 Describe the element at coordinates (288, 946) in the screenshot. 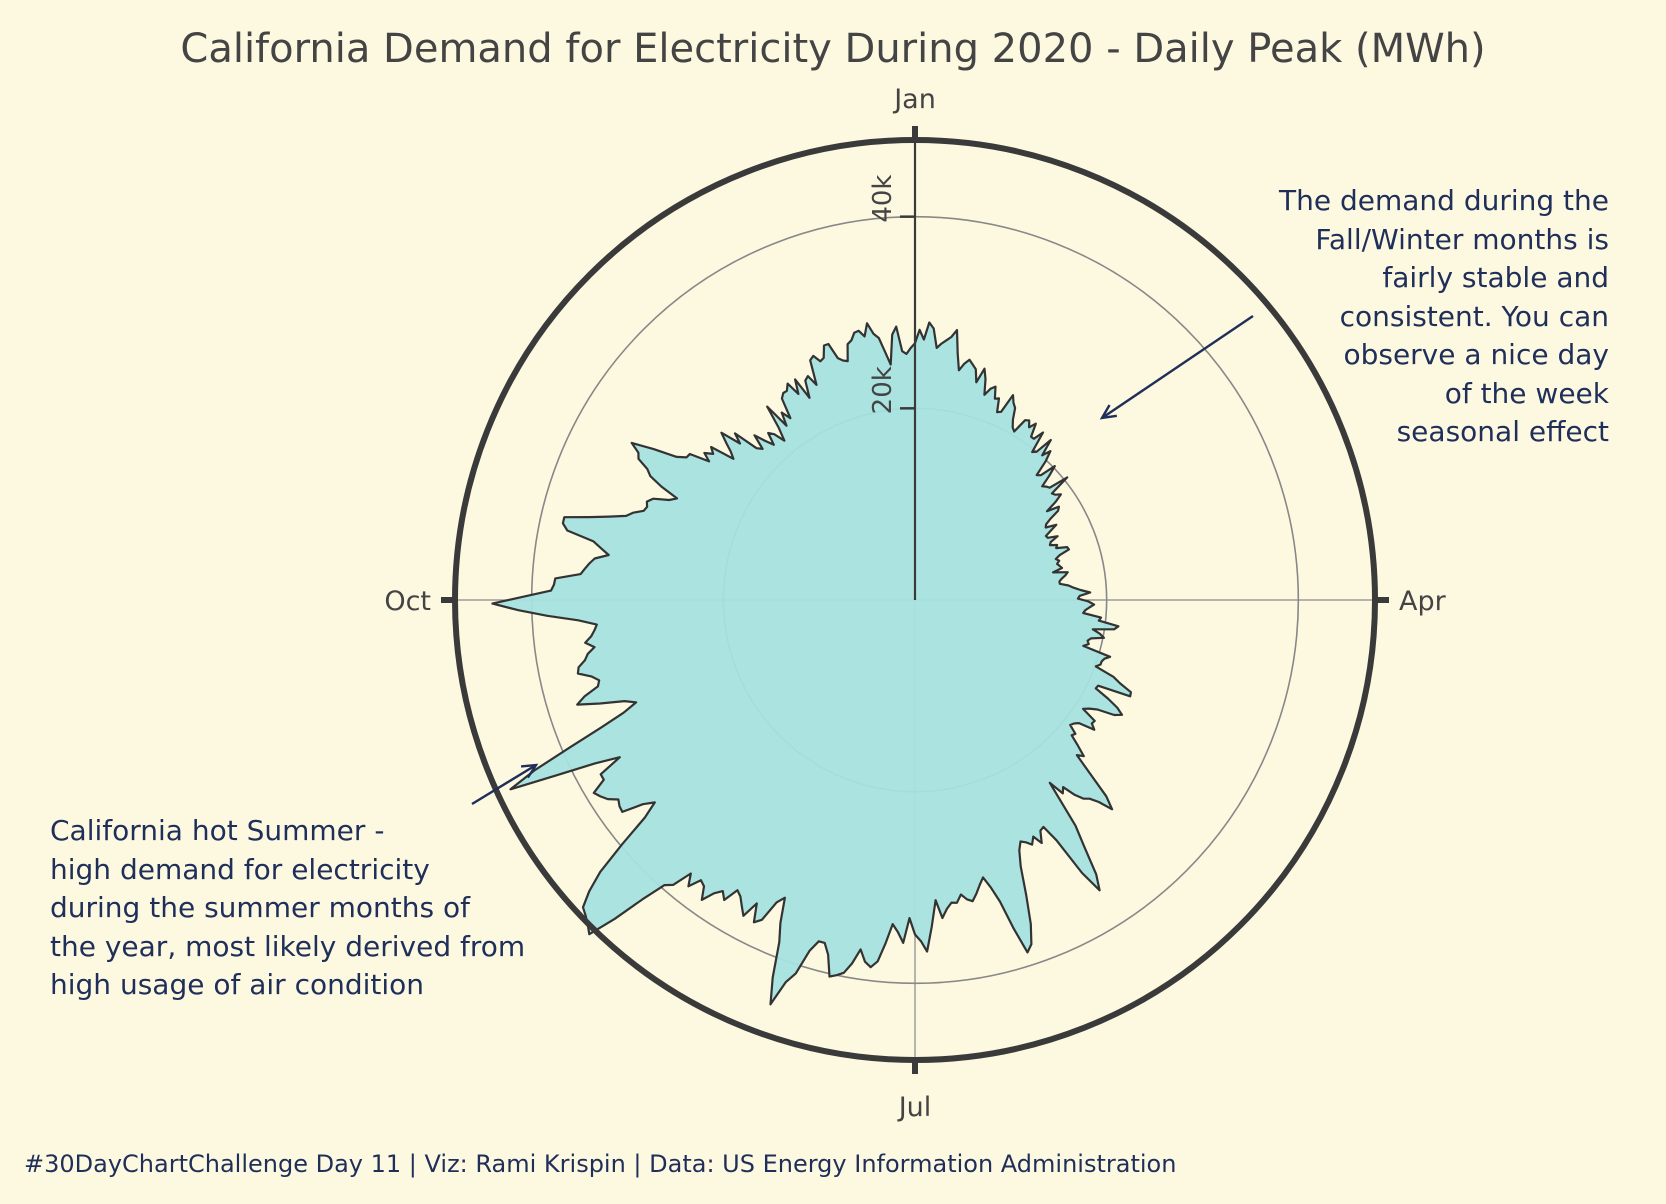

I see `annotation-left-line: the year, most likely derived from` at that location.